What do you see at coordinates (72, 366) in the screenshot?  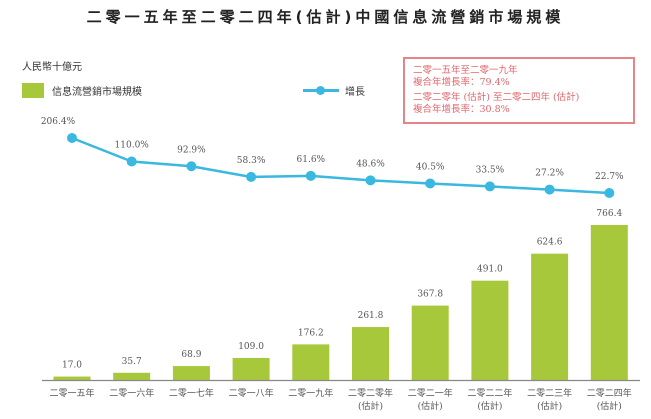 I see `bar-value-label: 17.0` at bounding box center [72, 366].